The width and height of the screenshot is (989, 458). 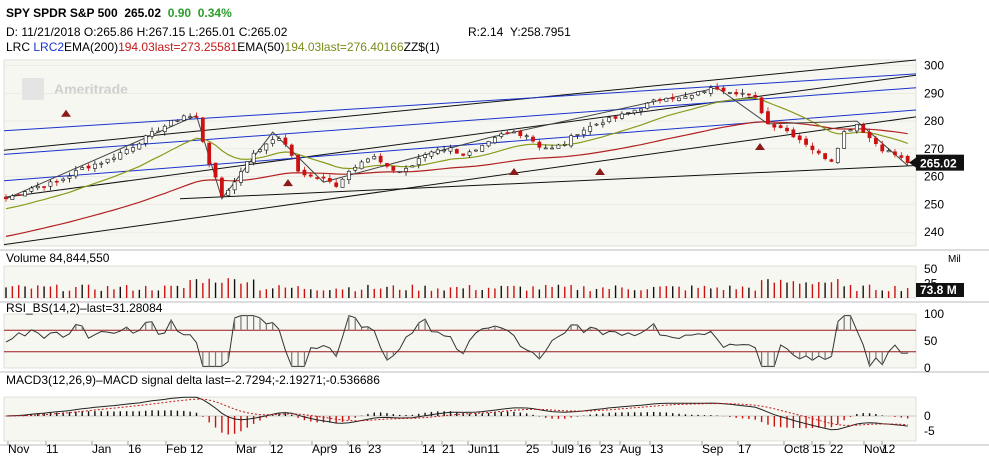 I want to click on low-label: L:265.01, so click(x=212, y=32).